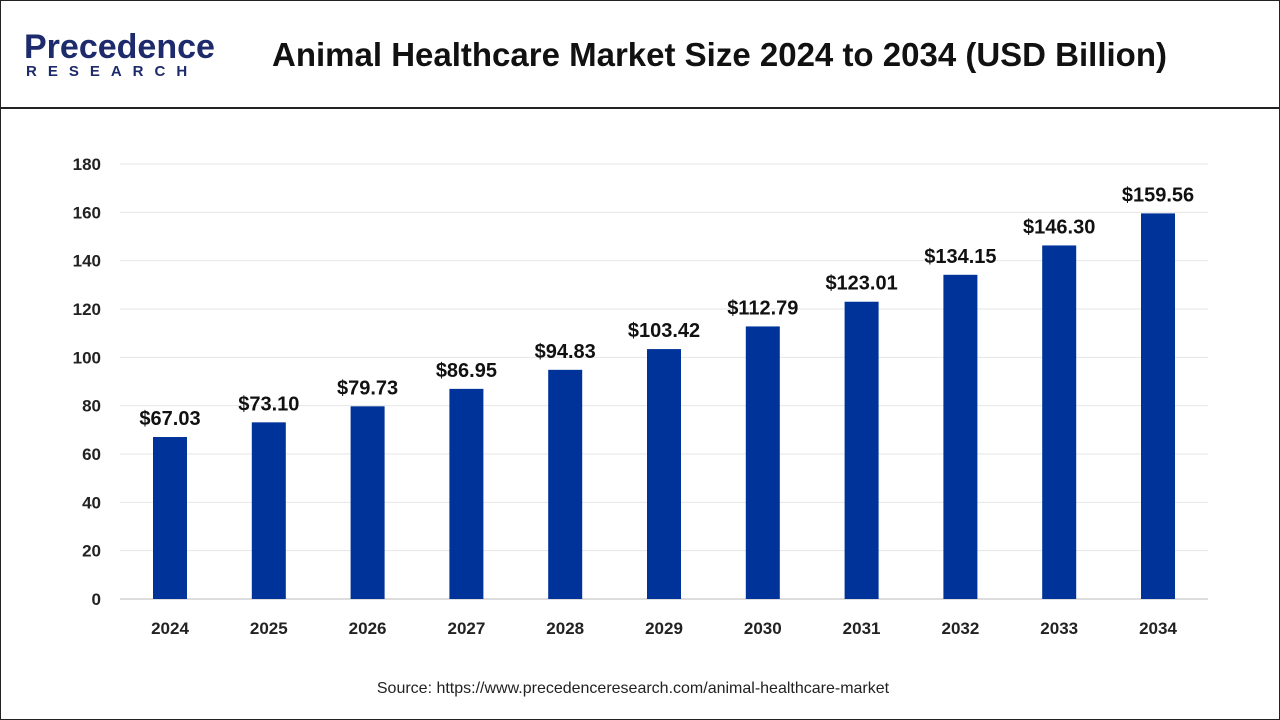 The height and width of the screenshot is (720, 1280). I want to click on x-tick-label: 2024, so click(170, 628).